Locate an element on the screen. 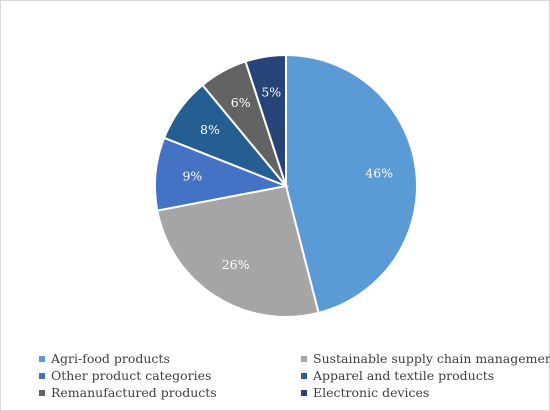 The height and width of the screenshot is (411, 550). slice-label-agri-food-products: 46% is located at coordinates (379, 173).